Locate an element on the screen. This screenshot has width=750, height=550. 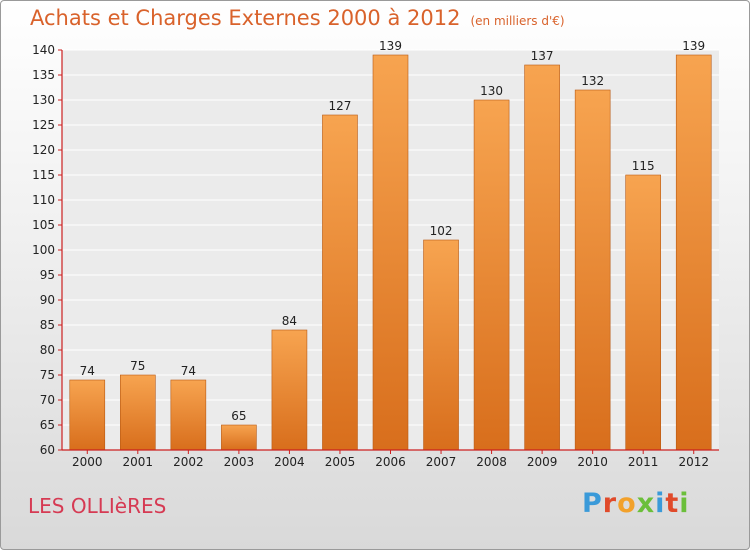
place-name: LES OLLIèRES is located at coordinates (97, 506).